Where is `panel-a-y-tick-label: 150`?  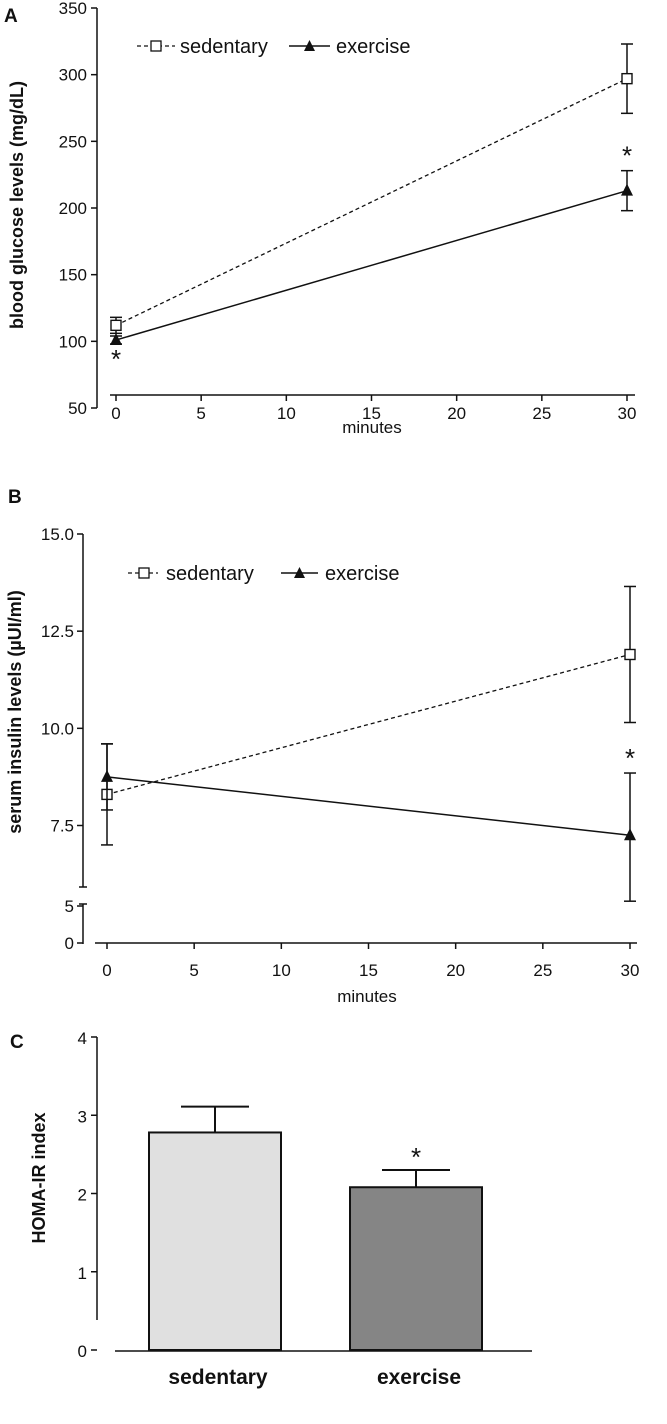 panel-a-y-tick-label: 150 is located at coordinates (73, 275).